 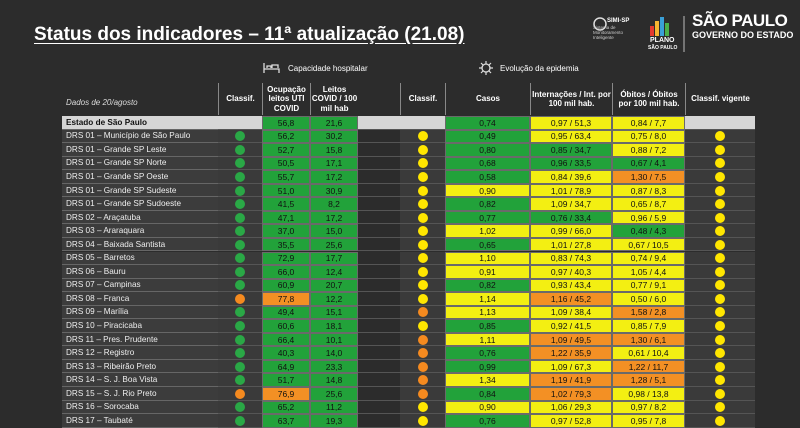 I want to click on logo-text: Sistema de Monitoramento Inteligente, so click(x=608, y=32).